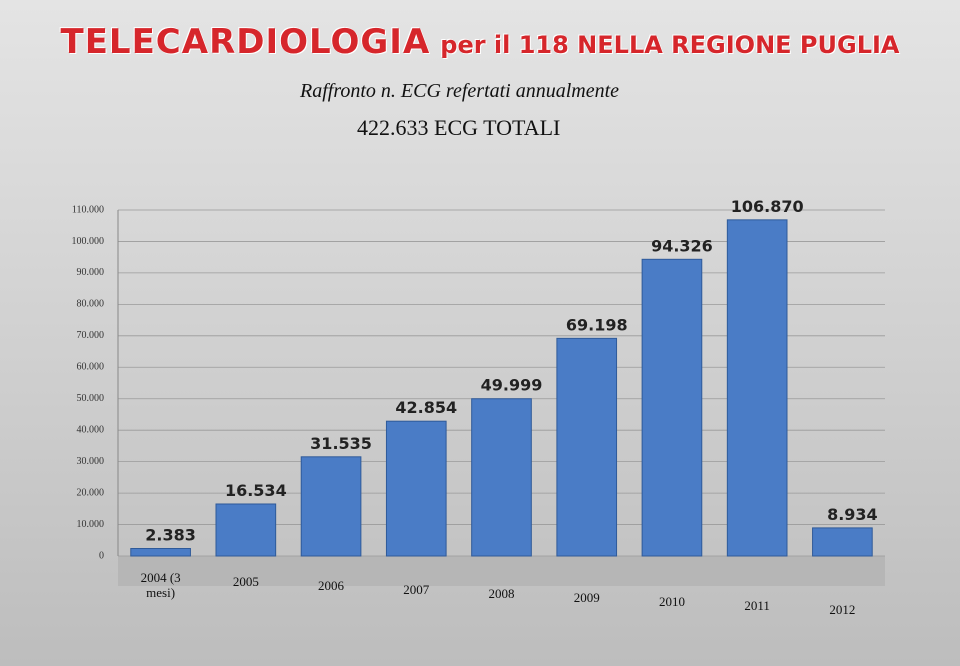  What do you see at coordinates (256, 490) in the screenshot?
I see `value-label: 16.534` at bounding box center [256, 490].